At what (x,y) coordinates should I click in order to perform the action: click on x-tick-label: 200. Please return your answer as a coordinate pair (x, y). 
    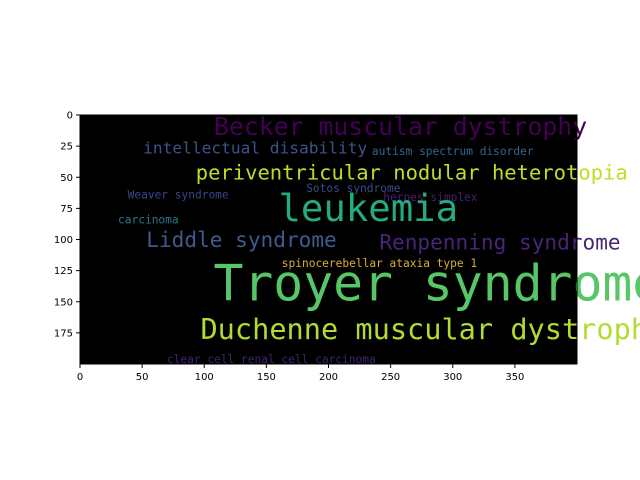
    Looking at the image, I should click on (328, 377).